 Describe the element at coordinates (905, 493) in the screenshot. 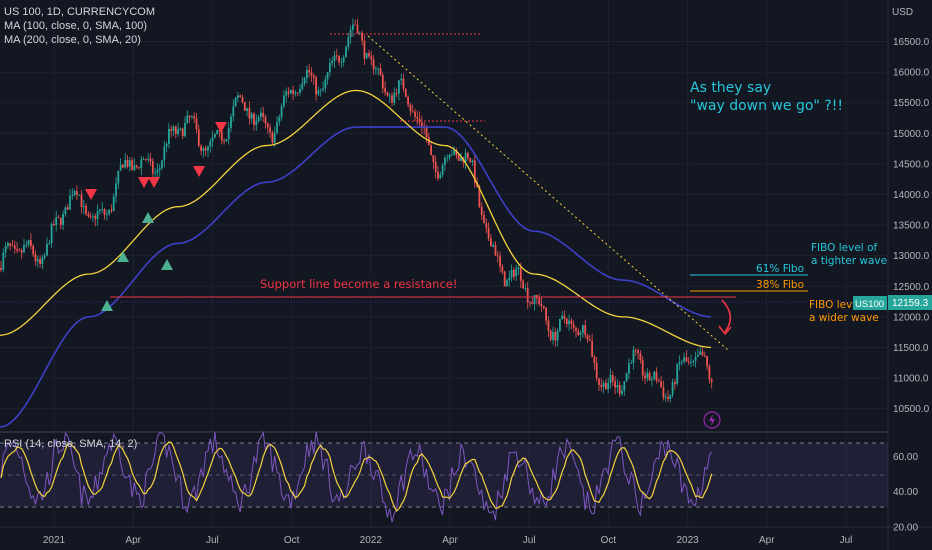

I see `rsi-axis: 60.00 40.00 20.00` at that location.